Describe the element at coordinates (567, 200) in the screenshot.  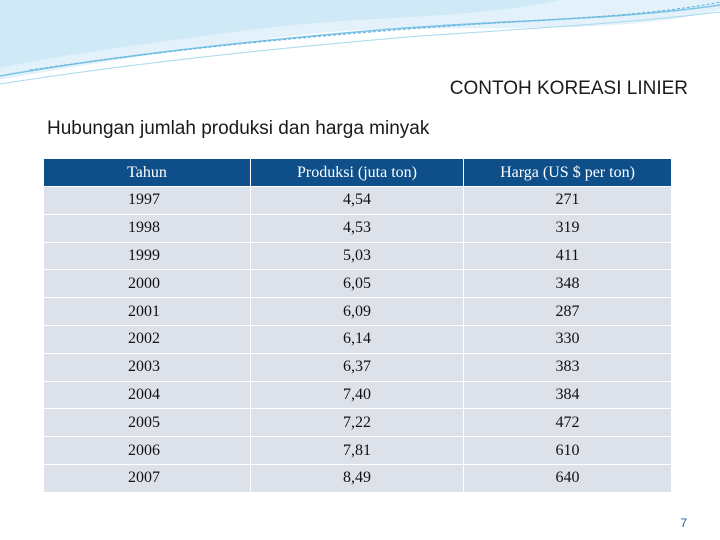
I see `table-cell: 271` at that location.